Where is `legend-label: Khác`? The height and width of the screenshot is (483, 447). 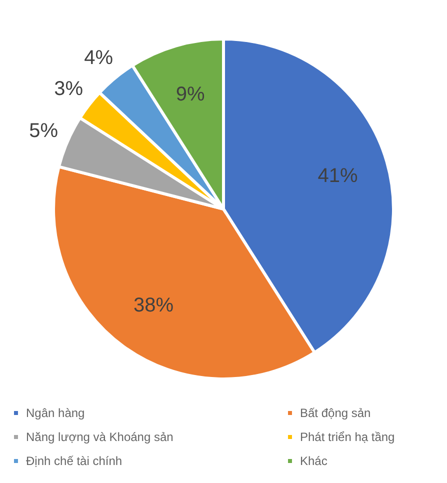 legend-label: Khác is located at coordinates (314, 461).